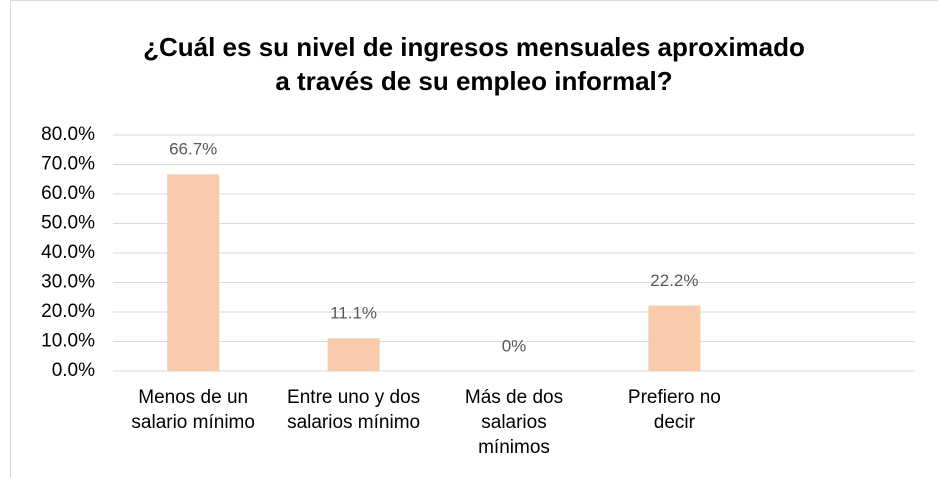 This screenshot has height=478, width=938. What do you see at coordinates (674, 280) in the screenshot?
I see `data-label: 22.2%` at bounding box center [674, 280].